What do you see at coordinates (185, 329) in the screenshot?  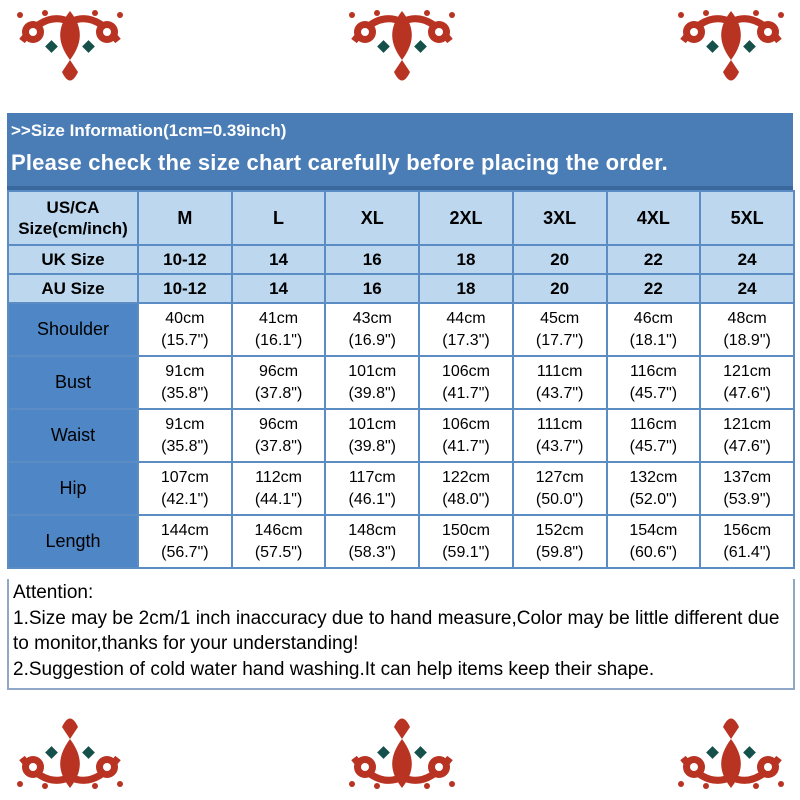 I see `measure-cell: 40cm (15.7")` at bounding box center [185, 329].